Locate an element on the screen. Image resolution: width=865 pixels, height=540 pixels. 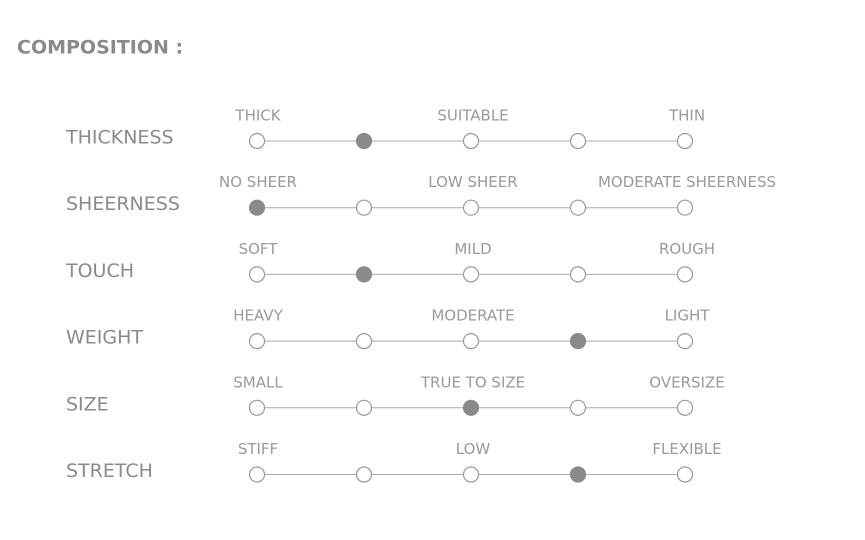
scale-label: MODERATE is located at coordinates (472, 316).